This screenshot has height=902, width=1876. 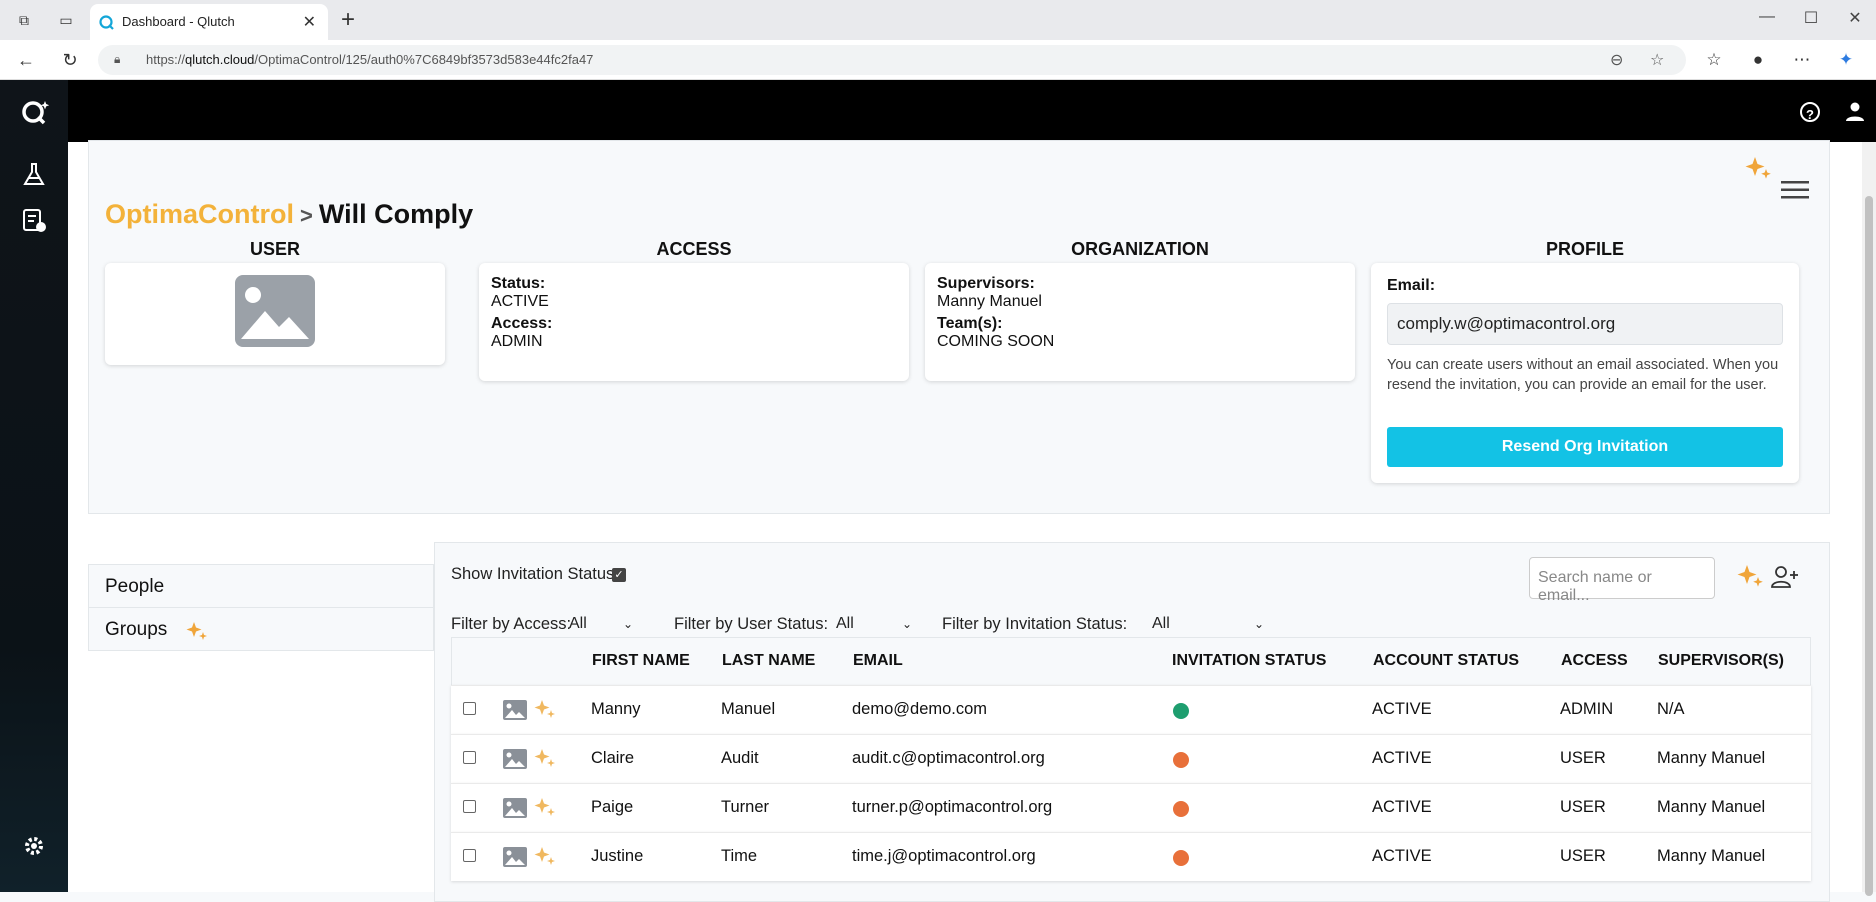 I want to click on cell-supervisors: Manny Manuel, so click(x=1711, y=807).